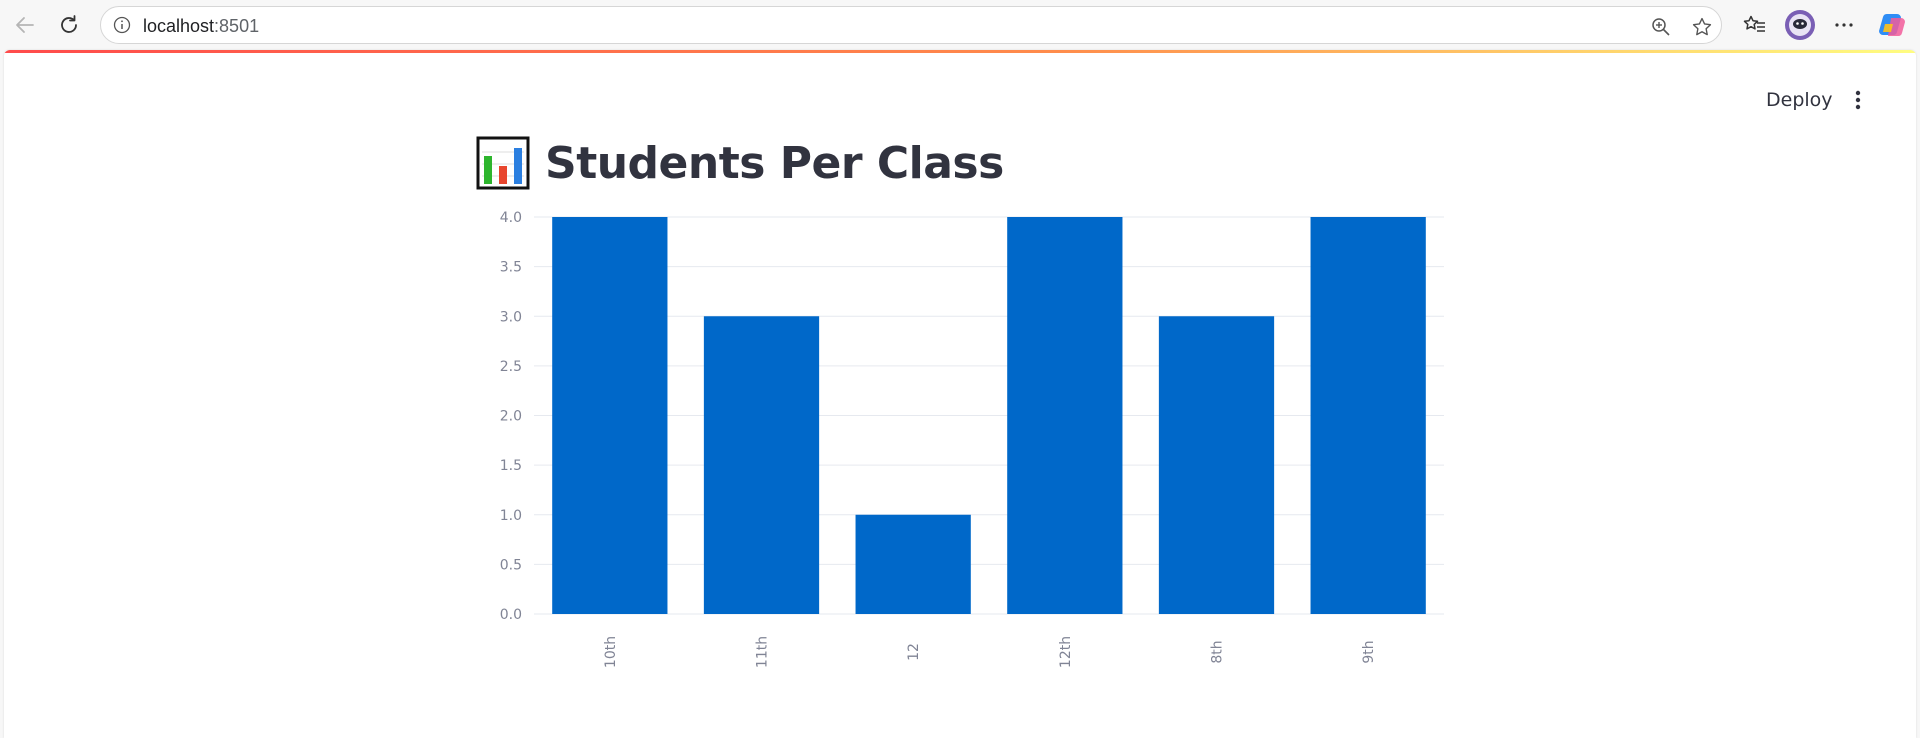 This screenshot has width=1920, height=738. I want to click on info-icon, so click(122, 25).